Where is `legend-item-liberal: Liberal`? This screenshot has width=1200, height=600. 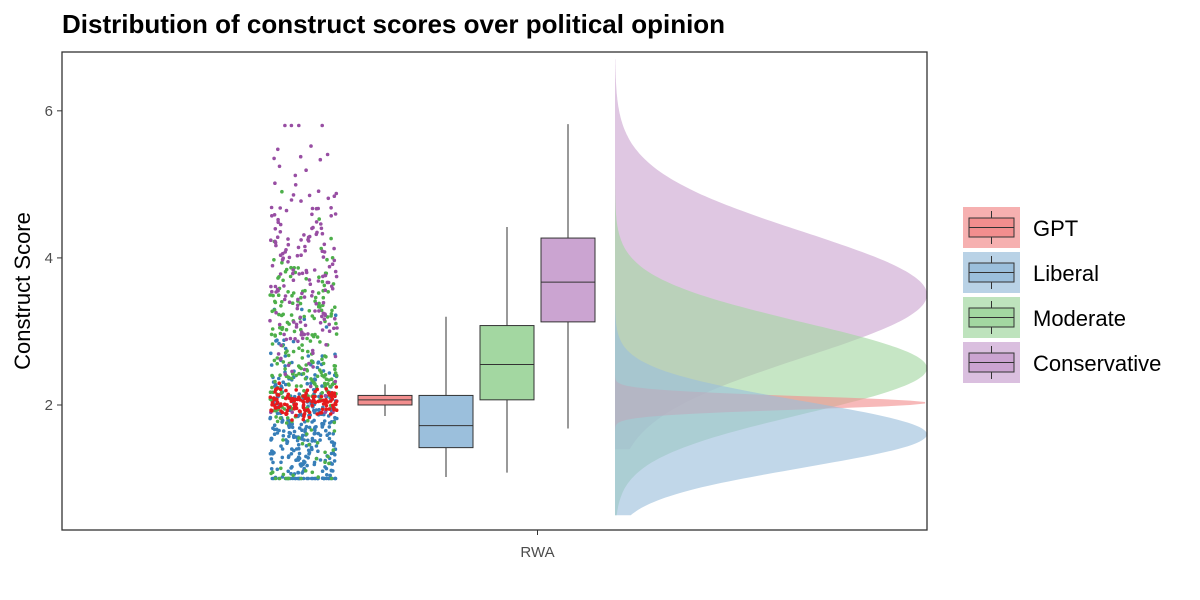 legend-item-liberal: Liberal is located at coordinates (1031, 272).